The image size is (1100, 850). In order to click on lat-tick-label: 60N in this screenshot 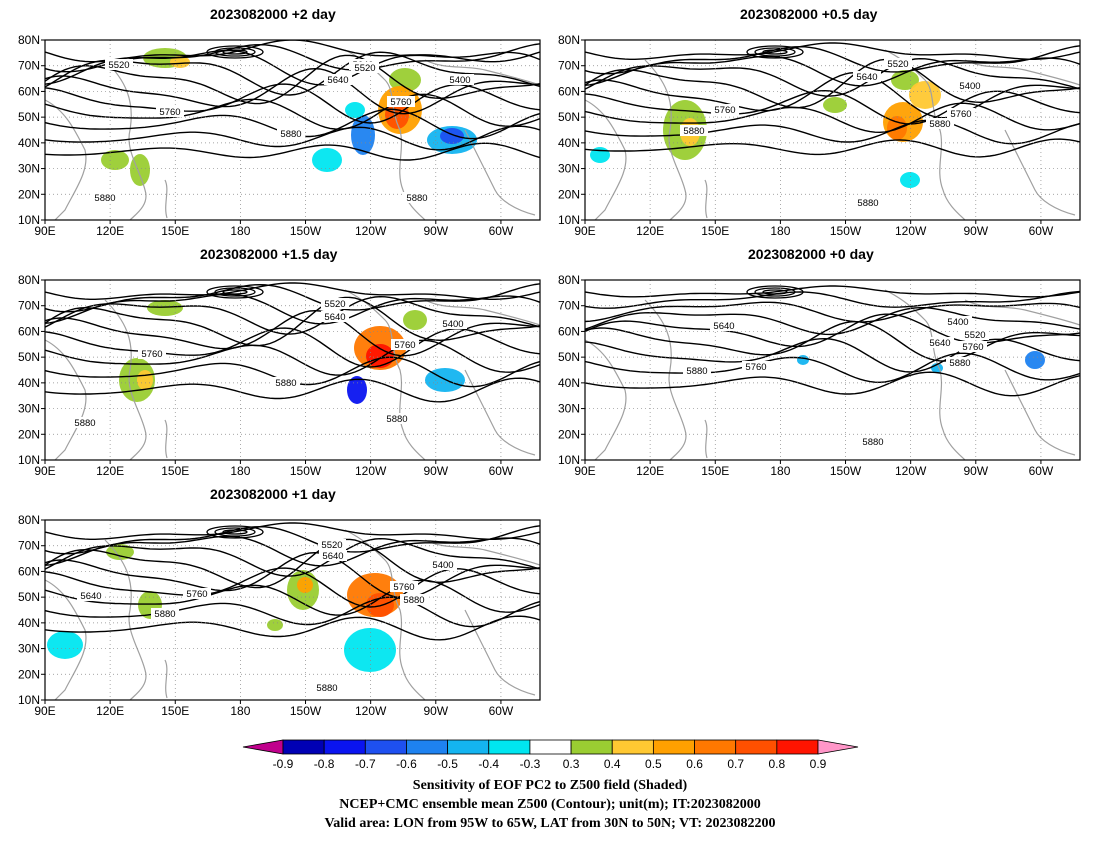, I will do `click(569, 91)`.